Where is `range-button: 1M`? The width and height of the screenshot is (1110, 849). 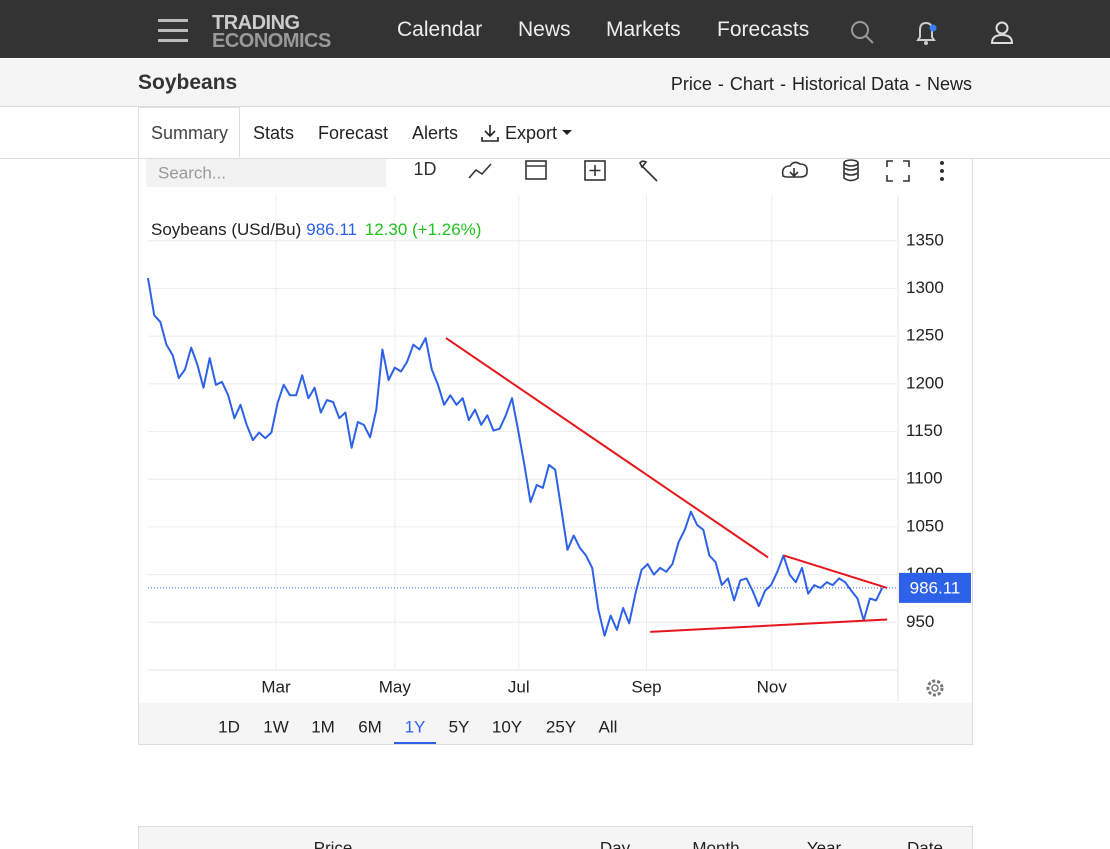
range-button: 1M is located at coordinates (323, 726).